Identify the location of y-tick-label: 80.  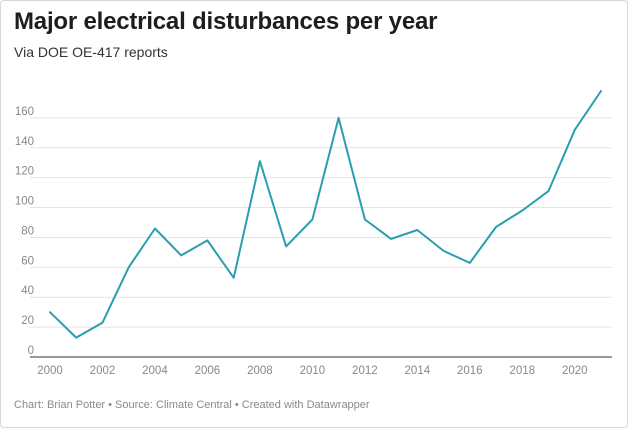
(27, 231).